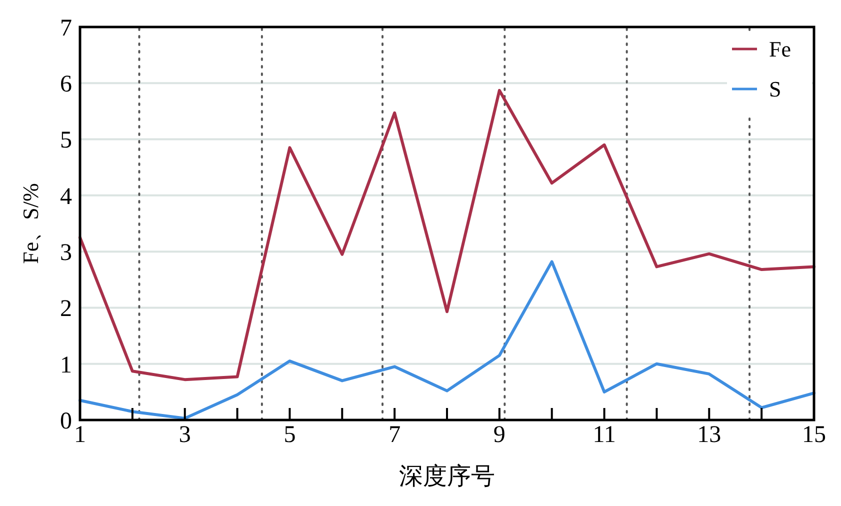 This screenshot has height=506, width=841. I want to click on legend-label: Fe, so click(780, 49).